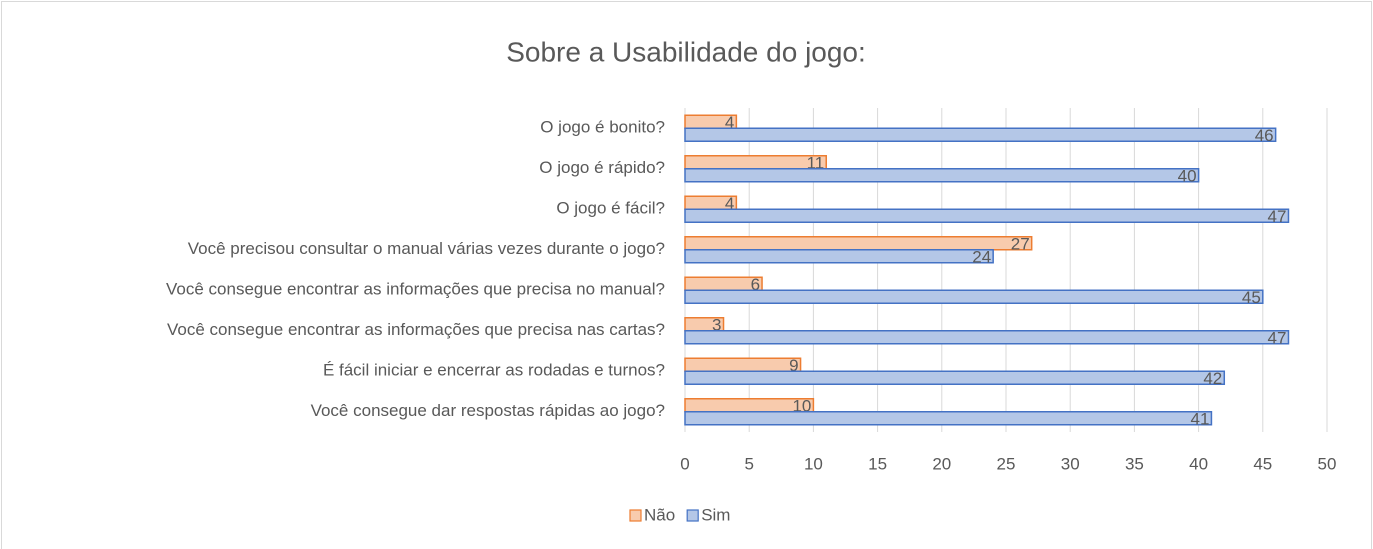 The image size is (1373, 549). What do you see at coordinates (755, 284) in the screenshot?
I see `data-label: 6` at bounding box center [755, 284].